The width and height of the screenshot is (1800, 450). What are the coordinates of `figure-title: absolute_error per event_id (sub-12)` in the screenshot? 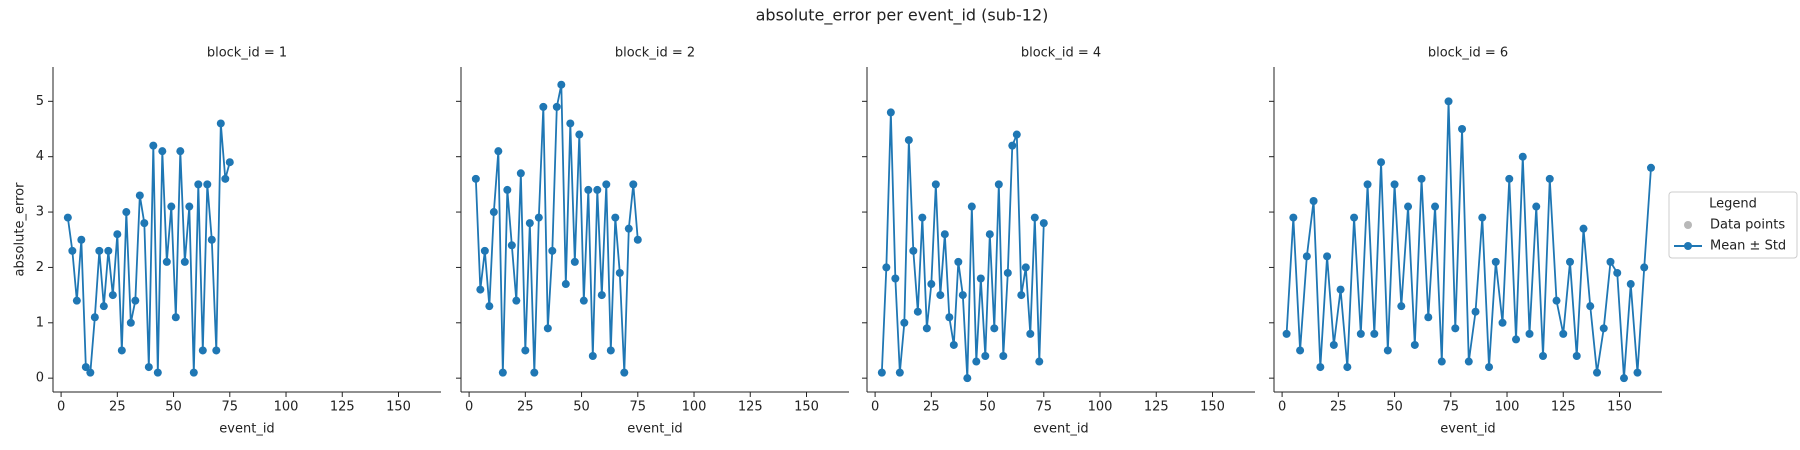 It's located at (902, 16).